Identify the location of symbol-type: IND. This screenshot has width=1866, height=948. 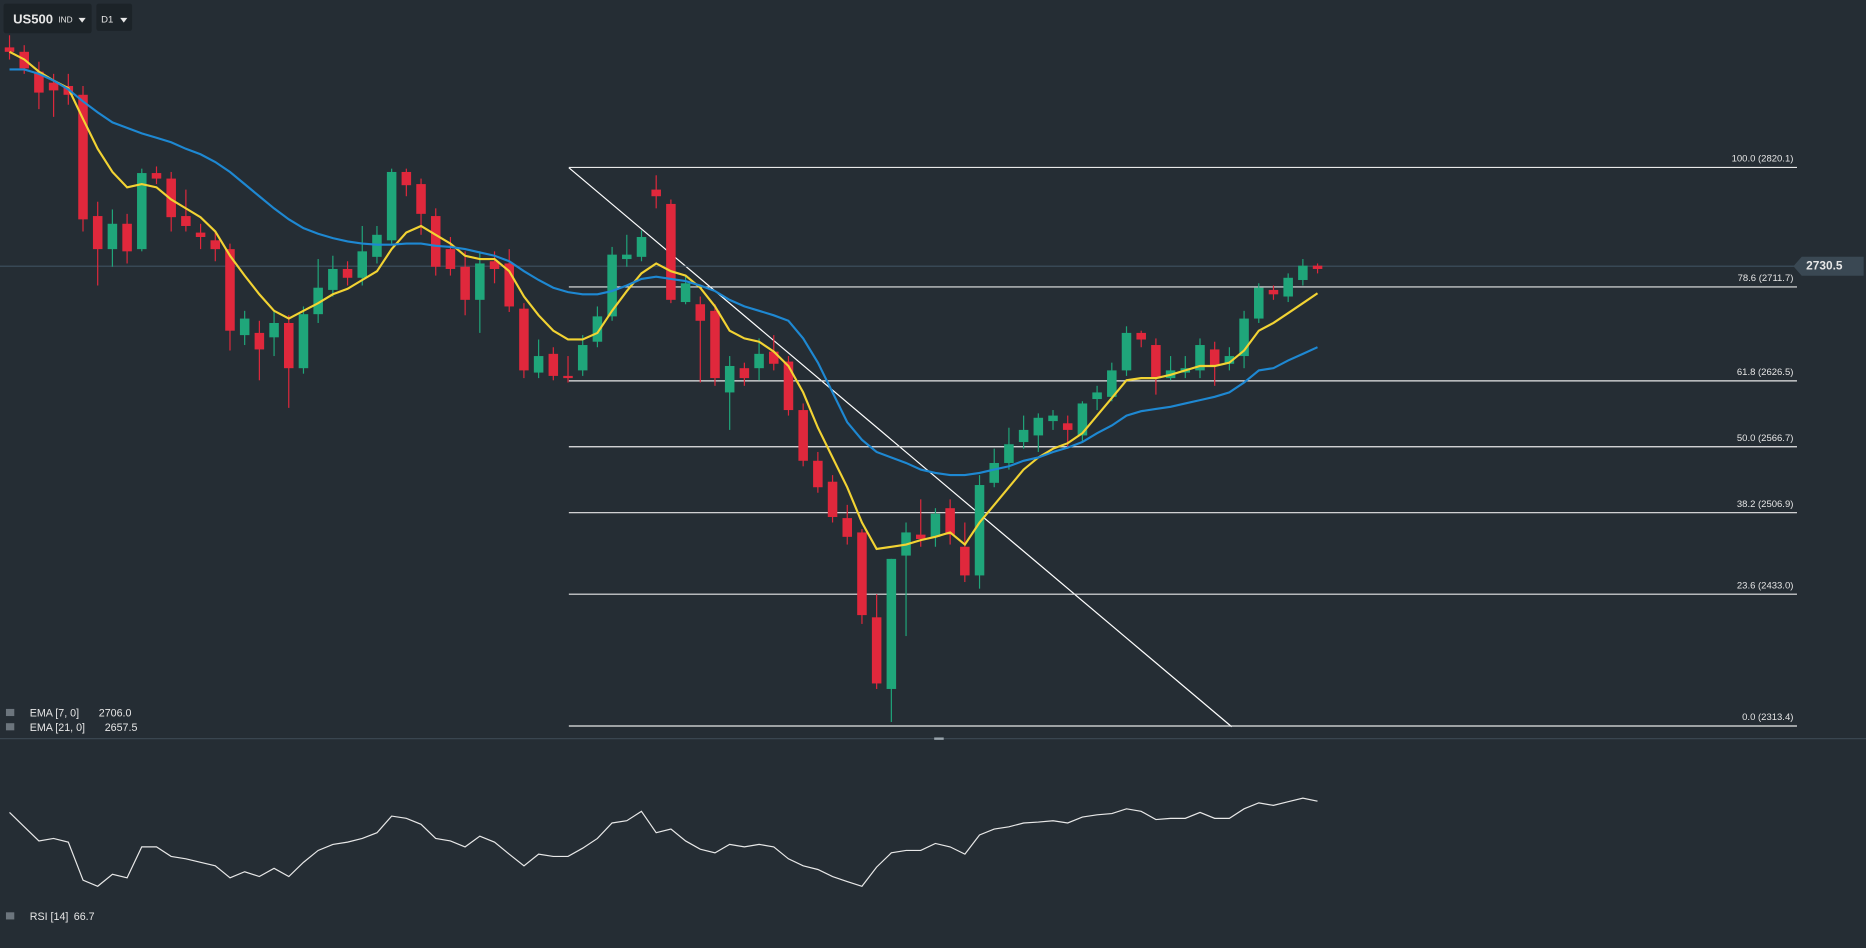
(65, 19).